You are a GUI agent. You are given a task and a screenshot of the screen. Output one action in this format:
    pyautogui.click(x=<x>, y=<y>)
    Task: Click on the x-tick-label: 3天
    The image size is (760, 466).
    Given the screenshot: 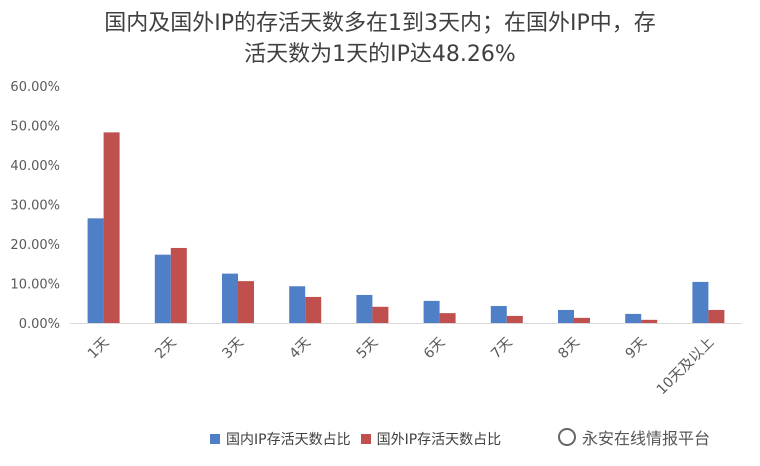 What is the action you would take?
    pyautogui.click(x=233, y=349)
    